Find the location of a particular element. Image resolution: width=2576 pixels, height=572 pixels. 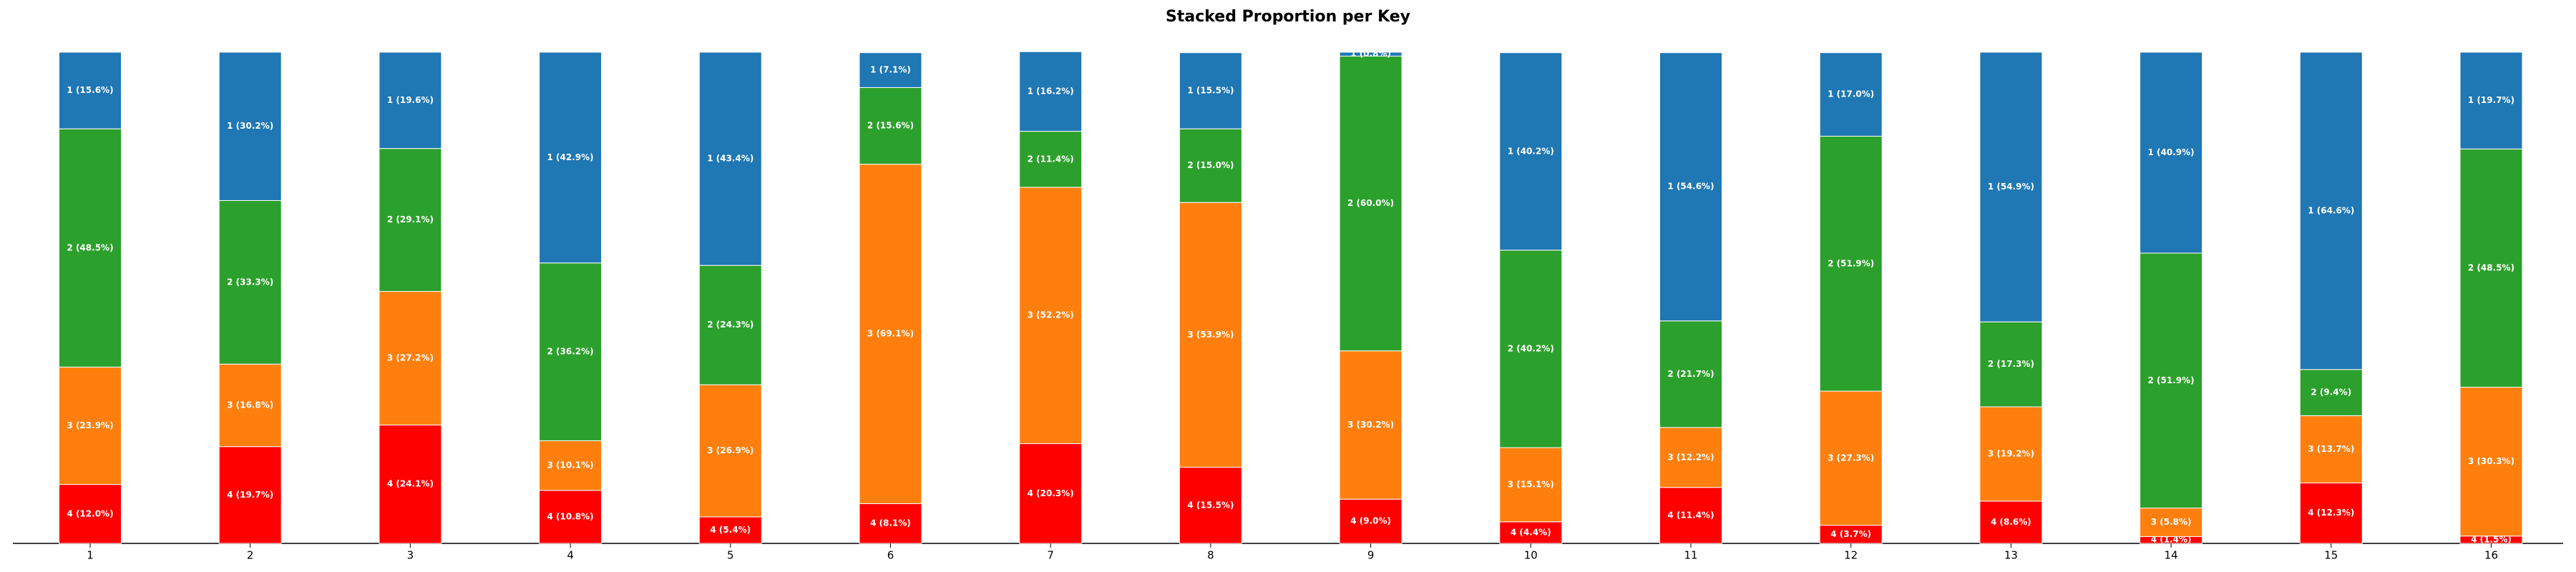

segment-label: 3 (52.2%) is located at coordinates (1051, 315).